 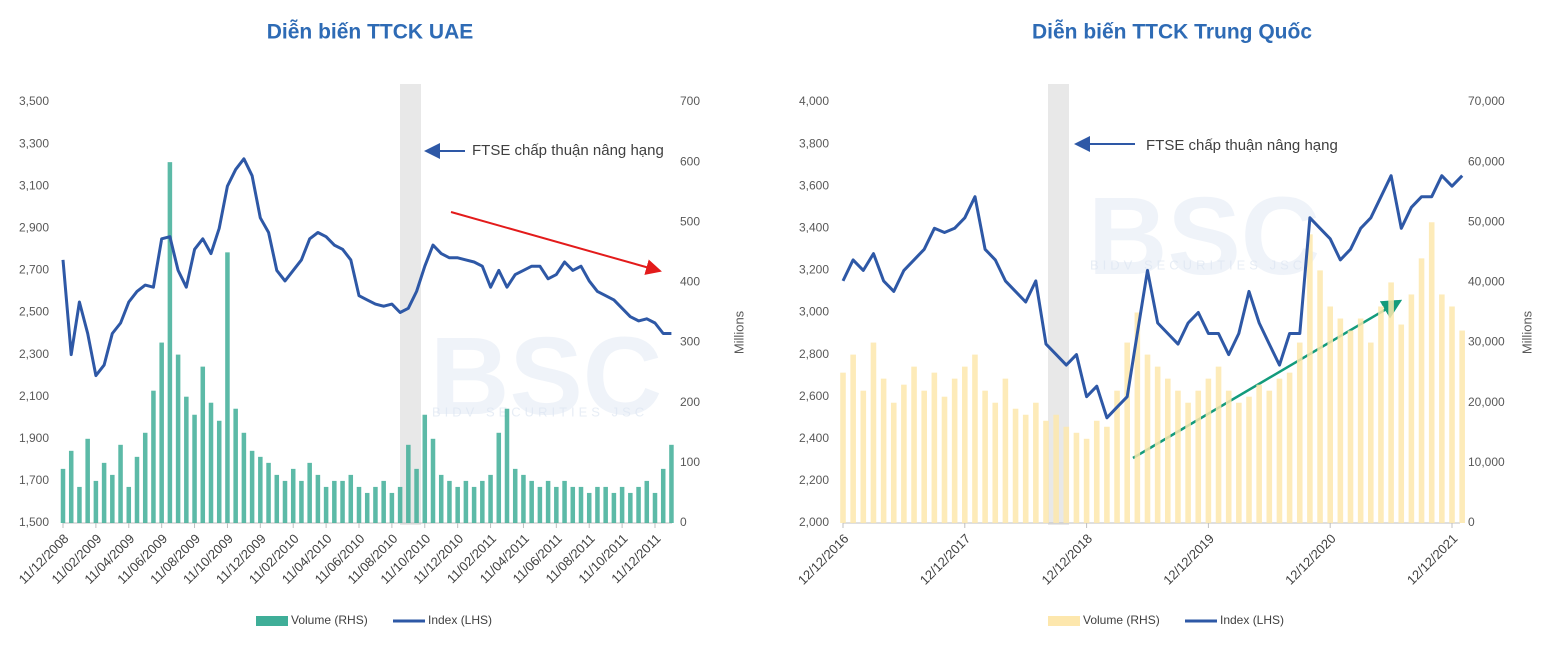 I want to click on x-tick-label: 12/12/2019, so click(x=1188, y=559).